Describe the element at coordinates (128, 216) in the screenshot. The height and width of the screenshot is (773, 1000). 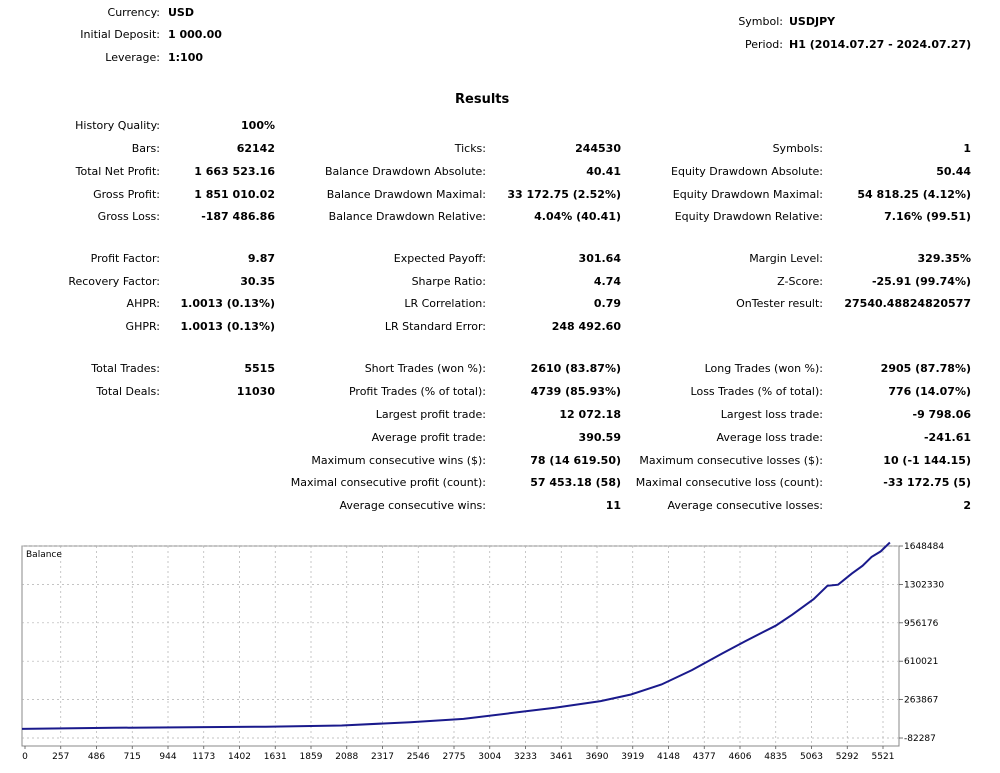
I see `gross-loss-label: Gross Loss:` at that location.